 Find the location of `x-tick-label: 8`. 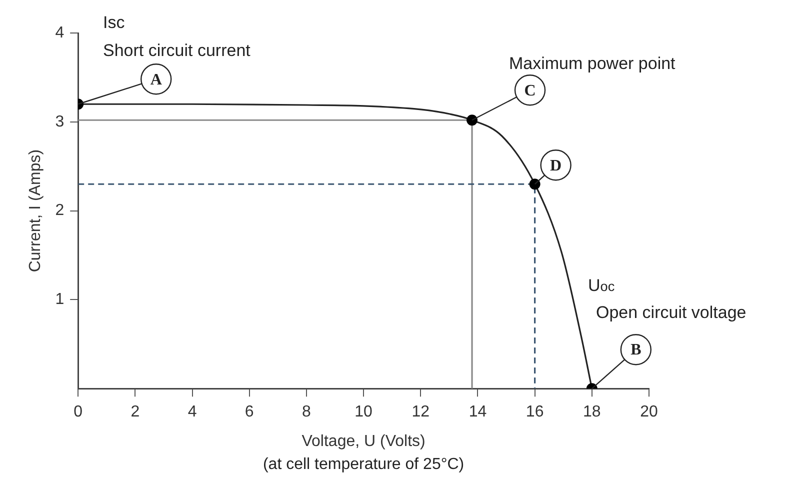

x-tick-label: 8 is located at coordinates (307, 412).